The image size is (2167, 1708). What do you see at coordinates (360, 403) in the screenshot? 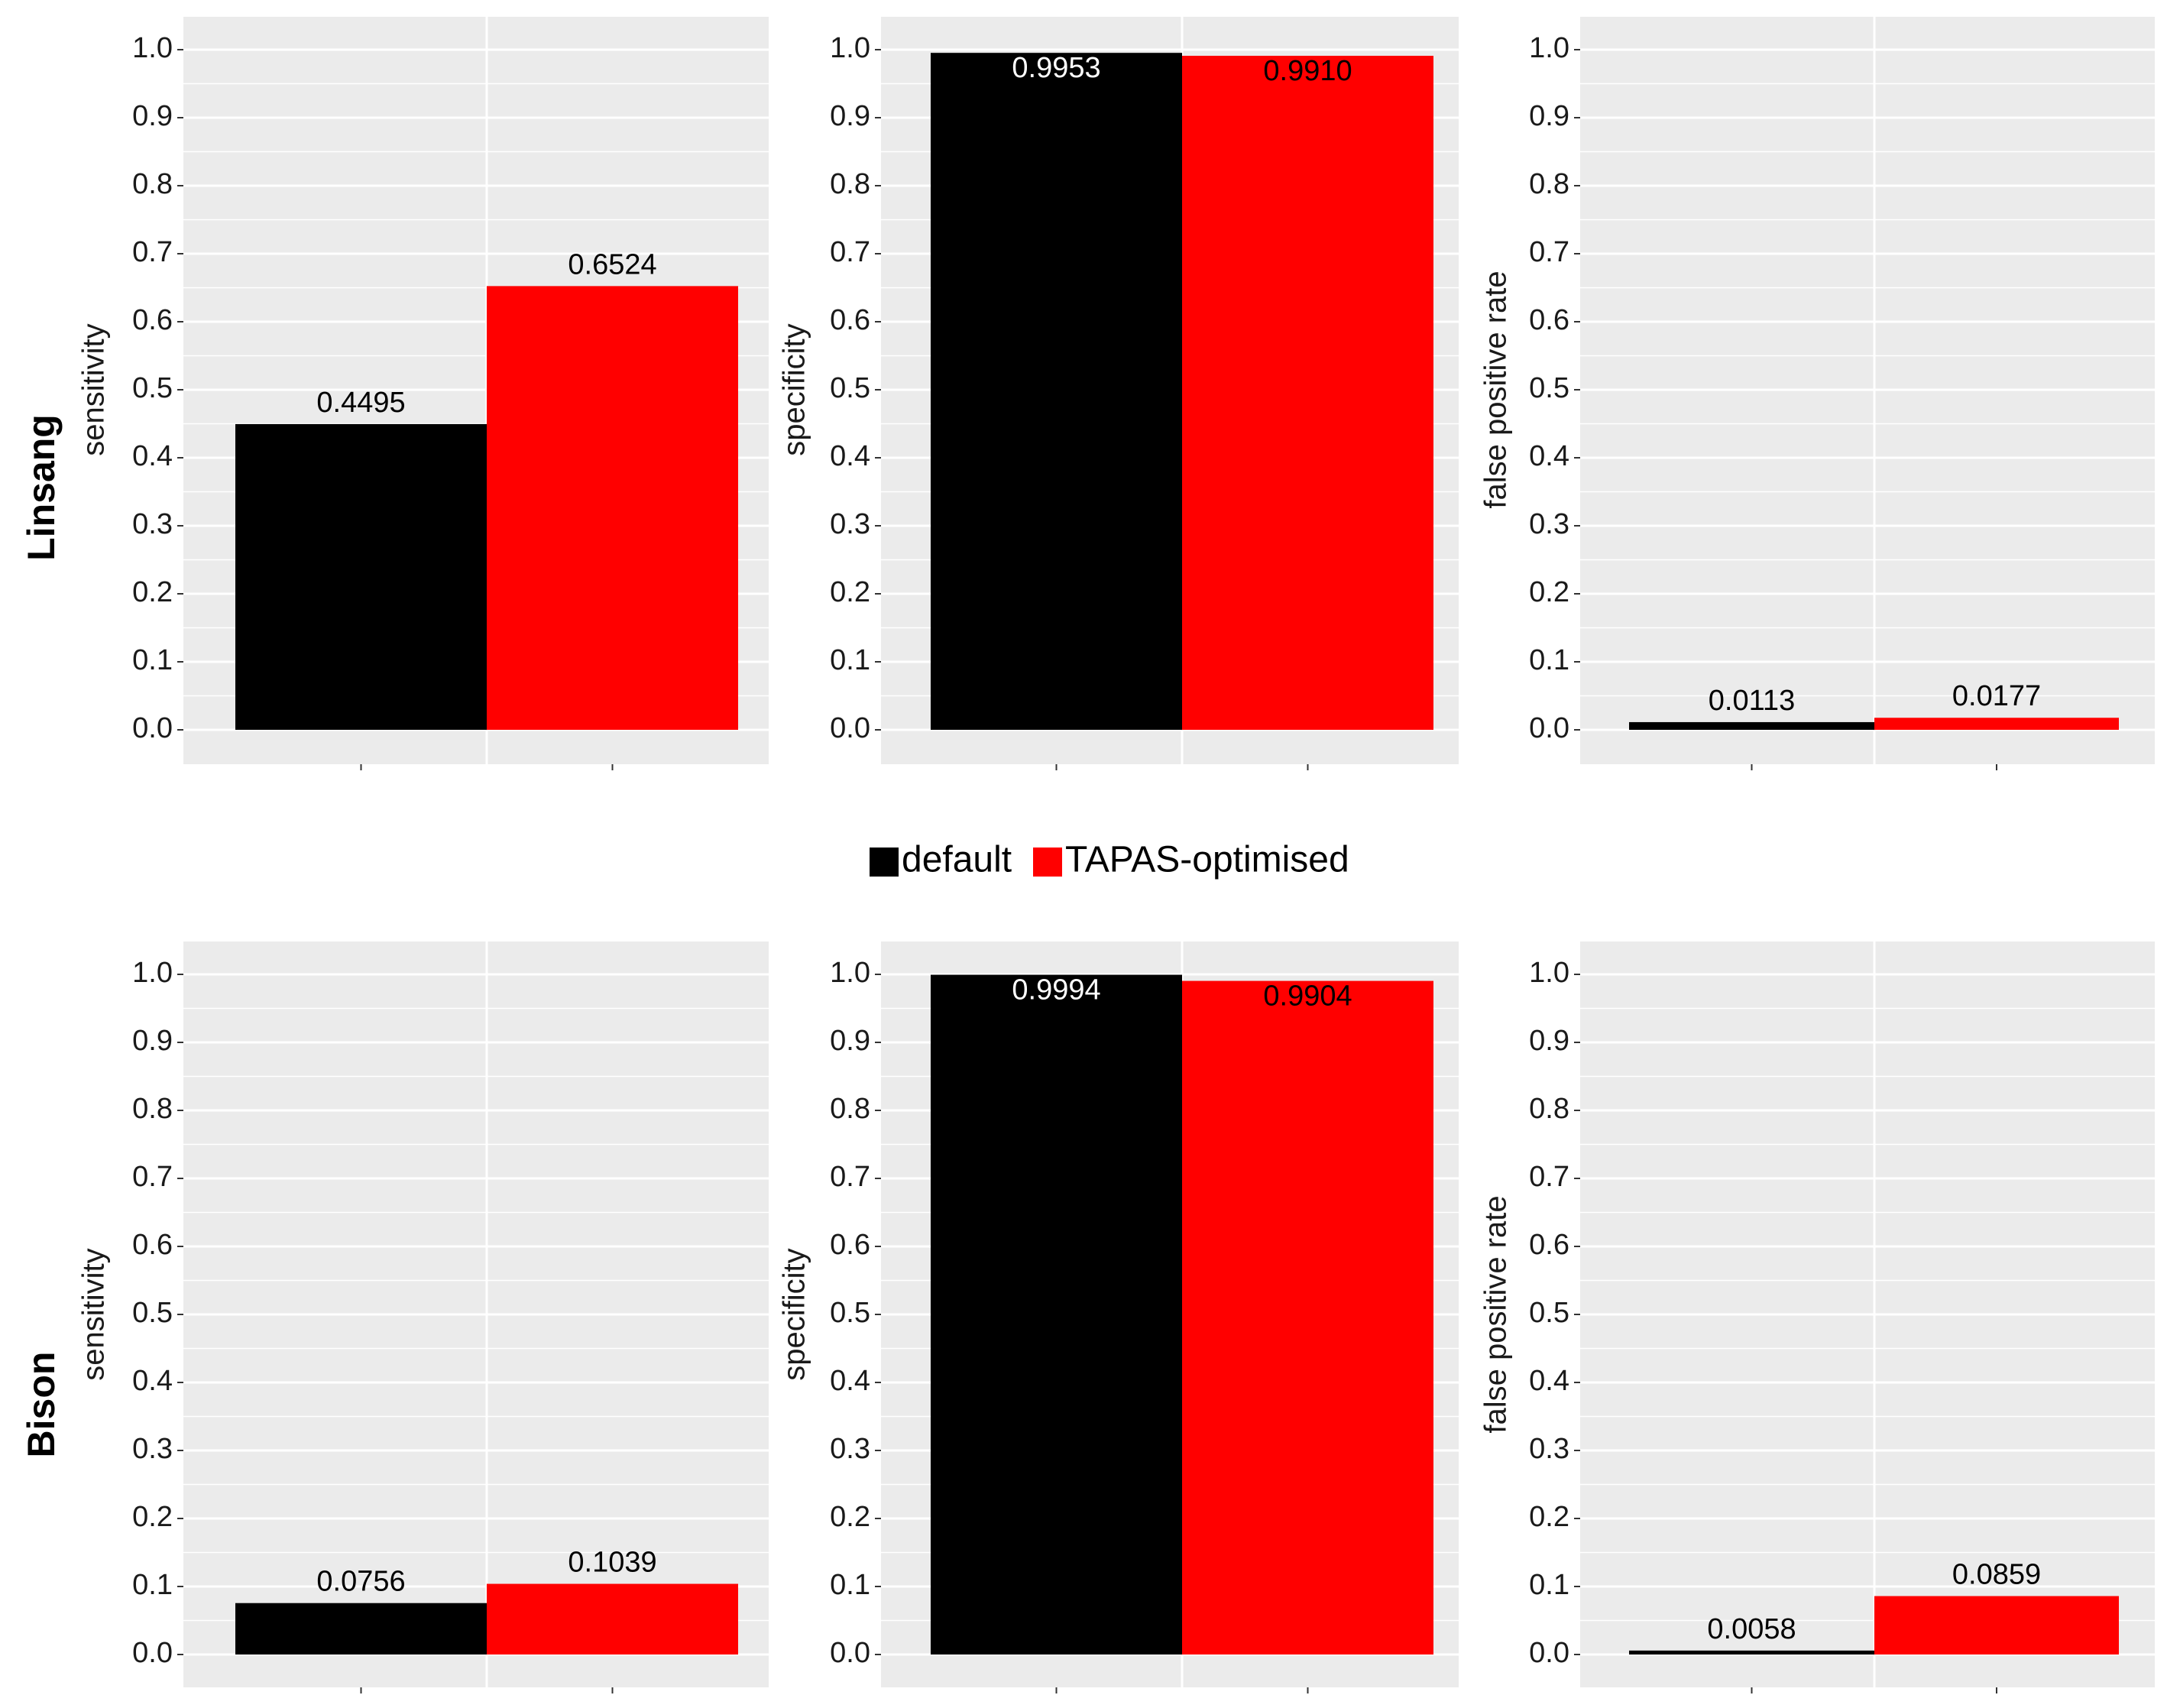
I see `data-label-default: 0.4495` at bounding box center [360, 403].